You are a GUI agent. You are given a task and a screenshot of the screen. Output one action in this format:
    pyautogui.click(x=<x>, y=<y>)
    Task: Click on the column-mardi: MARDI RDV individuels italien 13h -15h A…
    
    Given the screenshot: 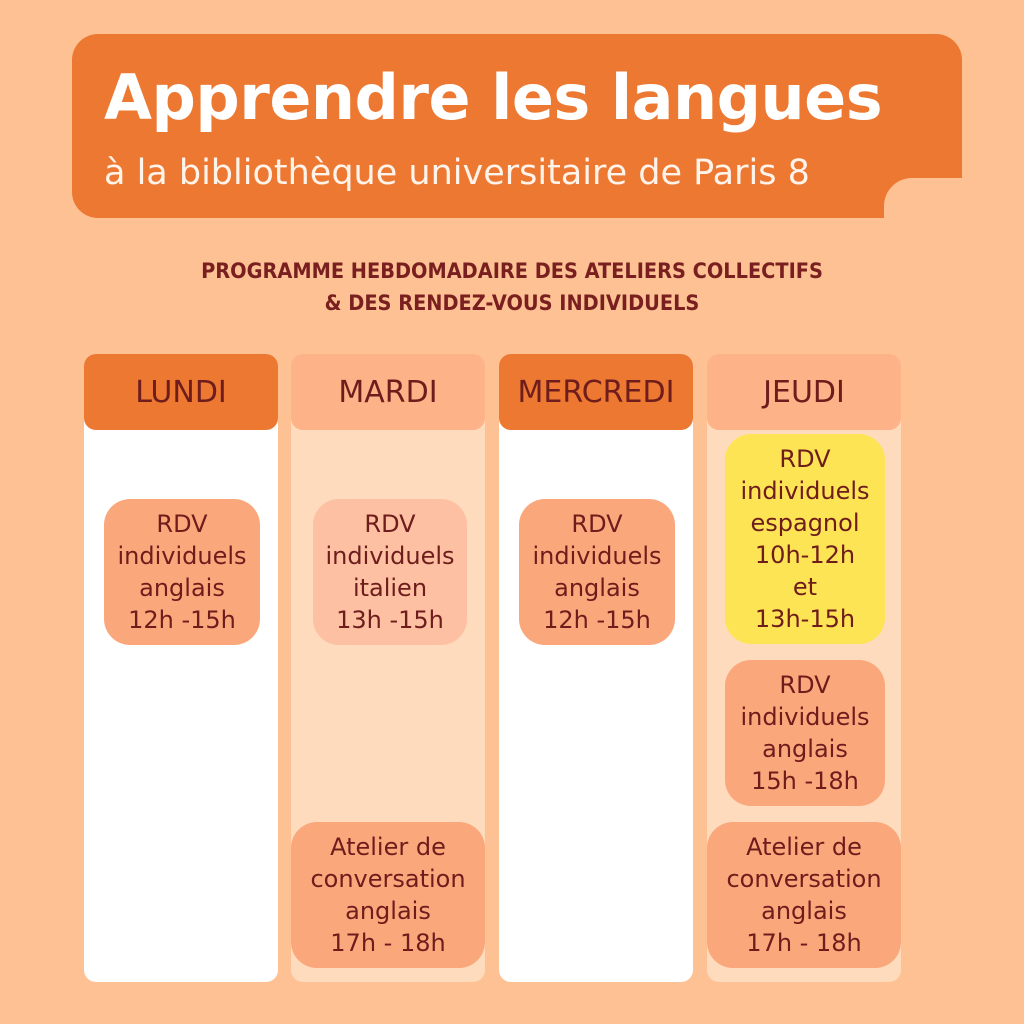 What is the action you would take?
    pyautogui.click(x=388, y=668)
    